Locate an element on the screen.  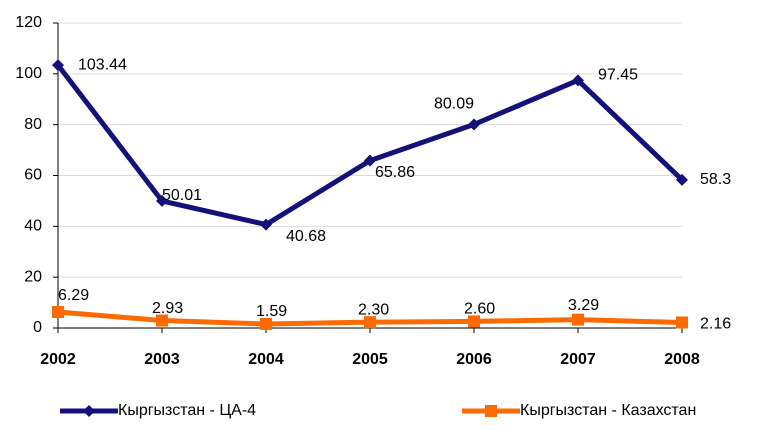
data-label: 1.59 is located at coordinates (271, 311).